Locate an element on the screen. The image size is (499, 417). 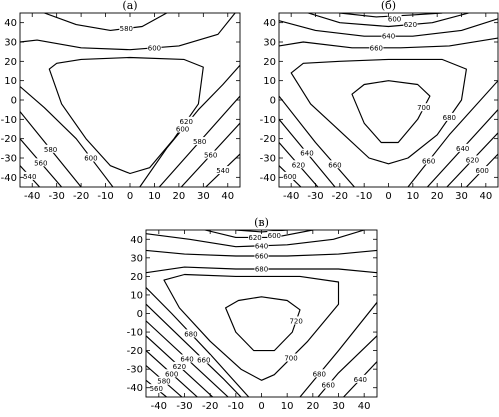
y-tick-label: 30 is located at coordinates (269, 43).